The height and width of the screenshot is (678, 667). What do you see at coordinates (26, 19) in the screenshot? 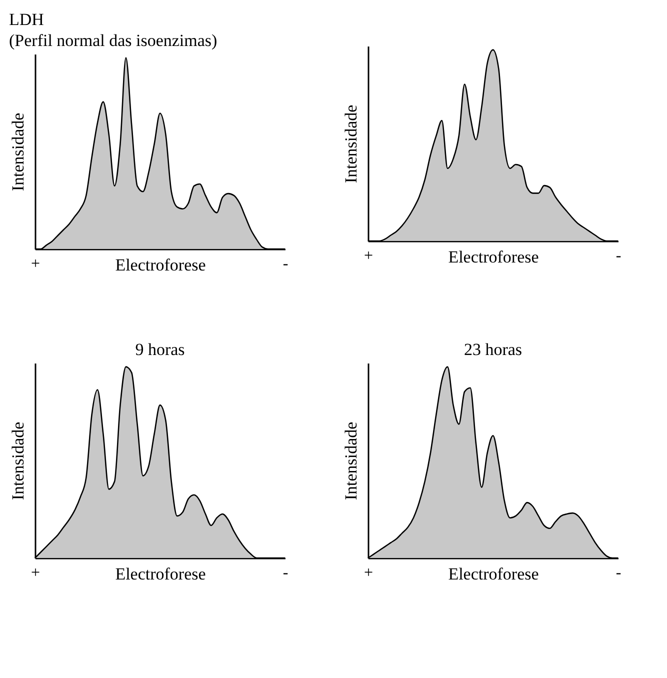
I see `chart-title: LDH` at bounding box center [26, 19].